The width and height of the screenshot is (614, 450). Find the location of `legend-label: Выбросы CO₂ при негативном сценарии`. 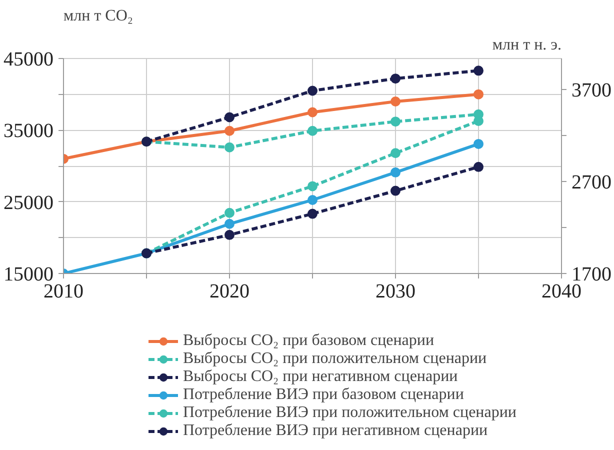

legend-label: Выбросы CO₂ при негативном сценарии is located at coordinates (320, 377).